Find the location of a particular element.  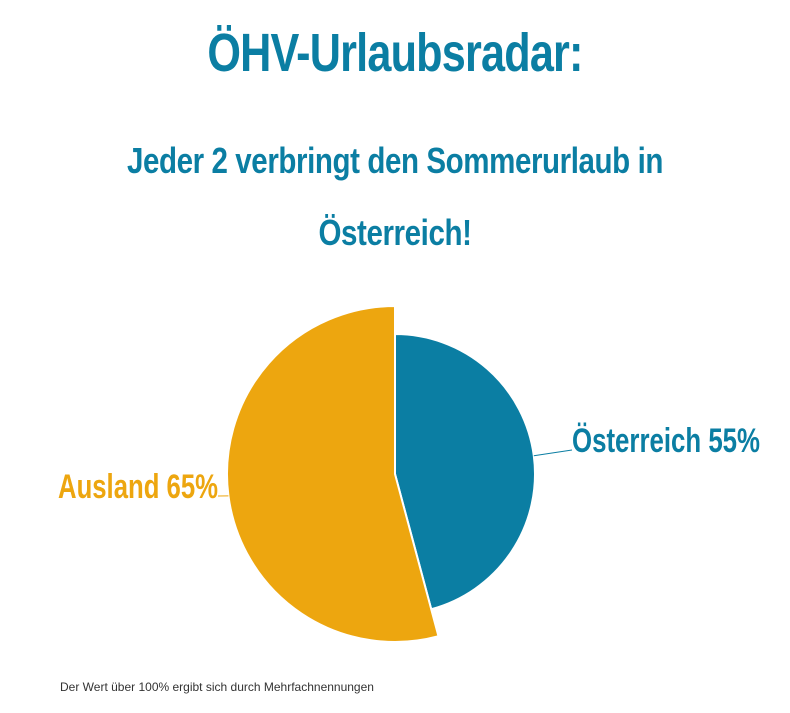

slice-label-osterreich: Österreich 55% is located at coordinates (666, 441).